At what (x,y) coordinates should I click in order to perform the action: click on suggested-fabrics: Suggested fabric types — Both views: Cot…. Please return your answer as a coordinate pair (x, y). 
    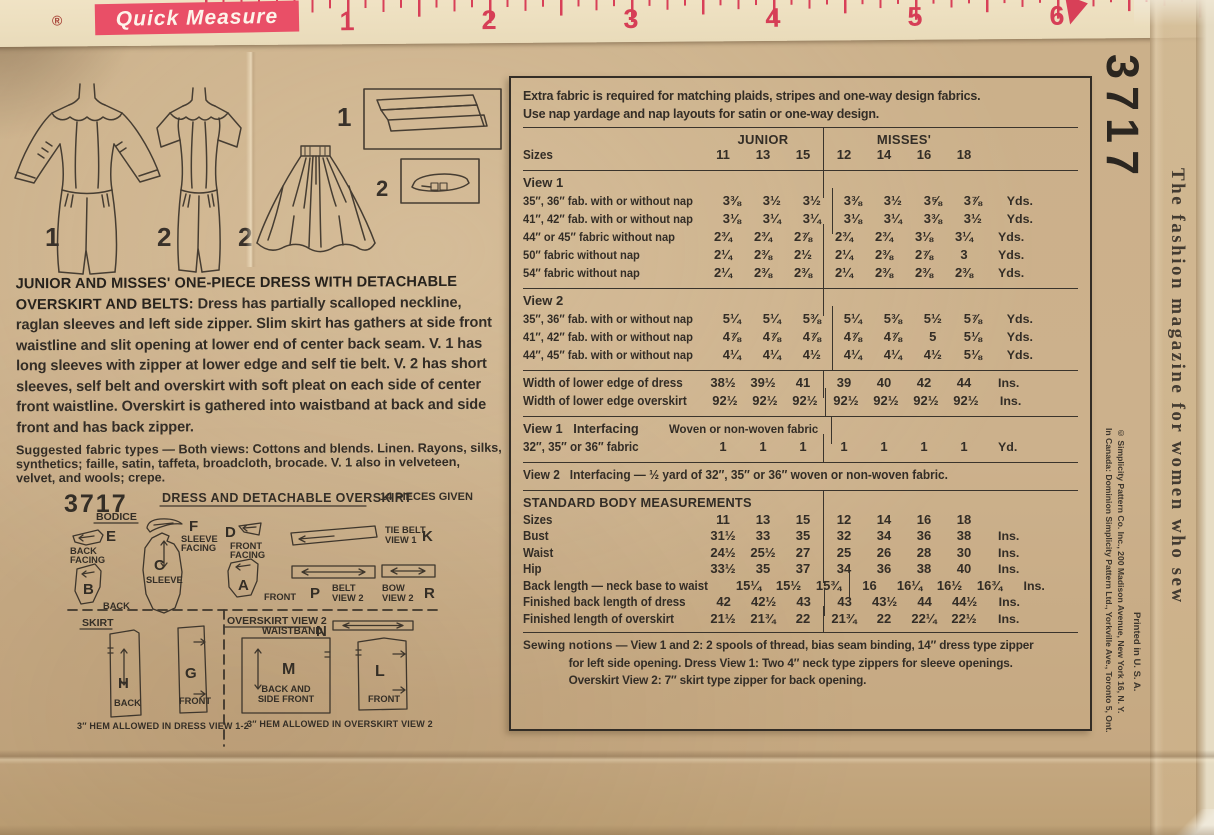
    Looking at the image, I should click on (258, 462).